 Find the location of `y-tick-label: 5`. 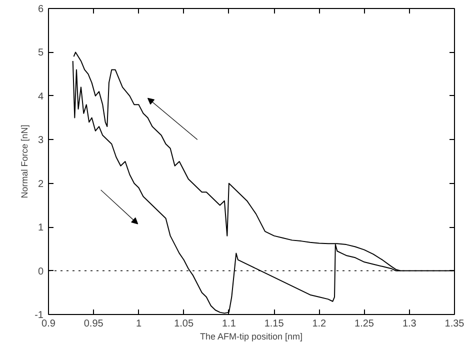

y-tick-label: 5 is located at coordinates (41, 53).